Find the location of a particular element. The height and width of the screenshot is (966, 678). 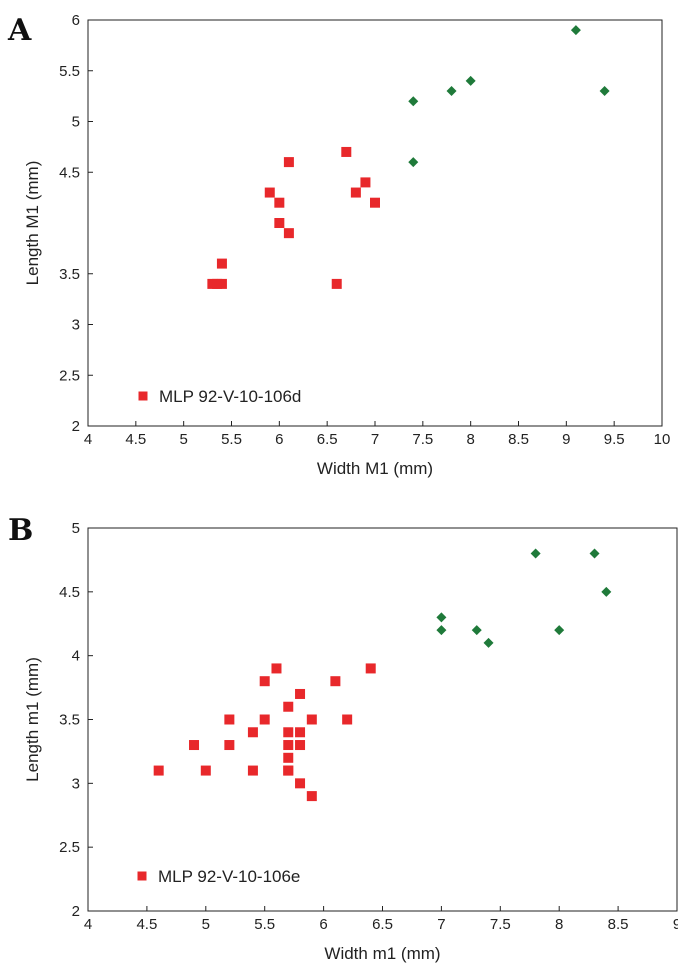

x-tick-label-b: 6 is located at coordinates (323, 924).